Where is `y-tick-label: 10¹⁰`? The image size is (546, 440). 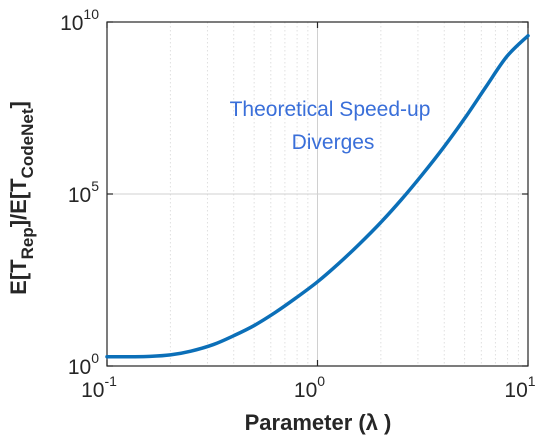
y-tick-label: 10¹⁰ is located at coordinates (79, 20).